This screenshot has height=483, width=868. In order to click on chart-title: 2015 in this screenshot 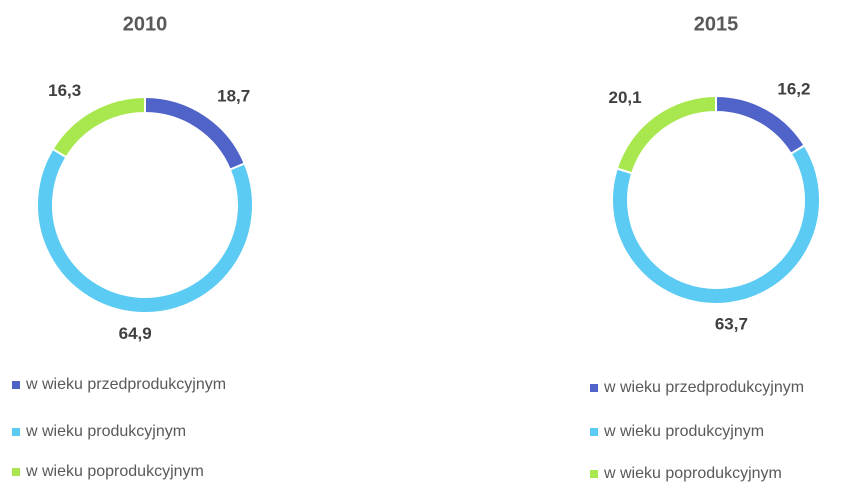, I will do `click(716, 24)`.